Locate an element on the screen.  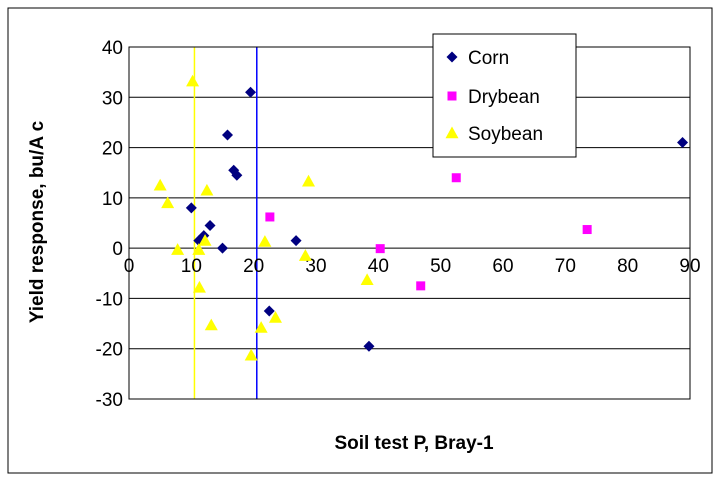
y-tick-label: -20 is located at coordinates (109, 350).